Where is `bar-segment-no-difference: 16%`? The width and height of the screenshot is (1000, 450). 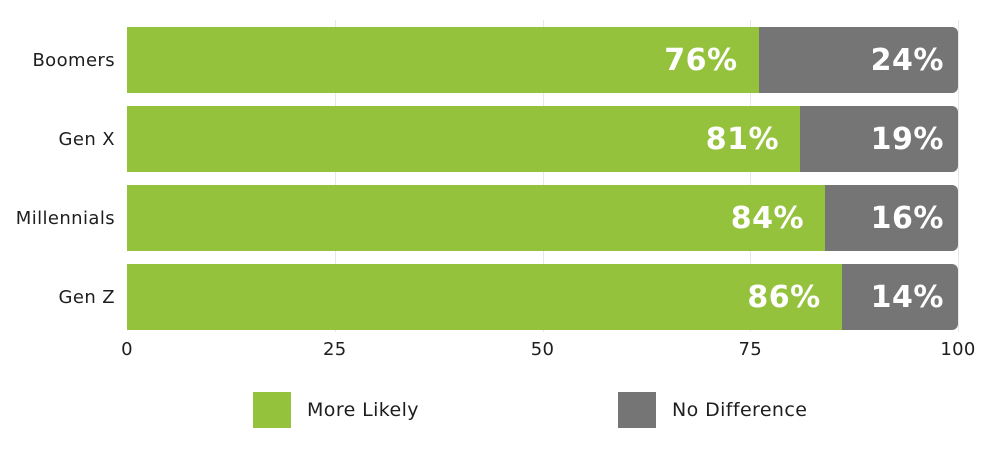 bar-segment-no-difference: 16% is located at coordinates (891, 218).